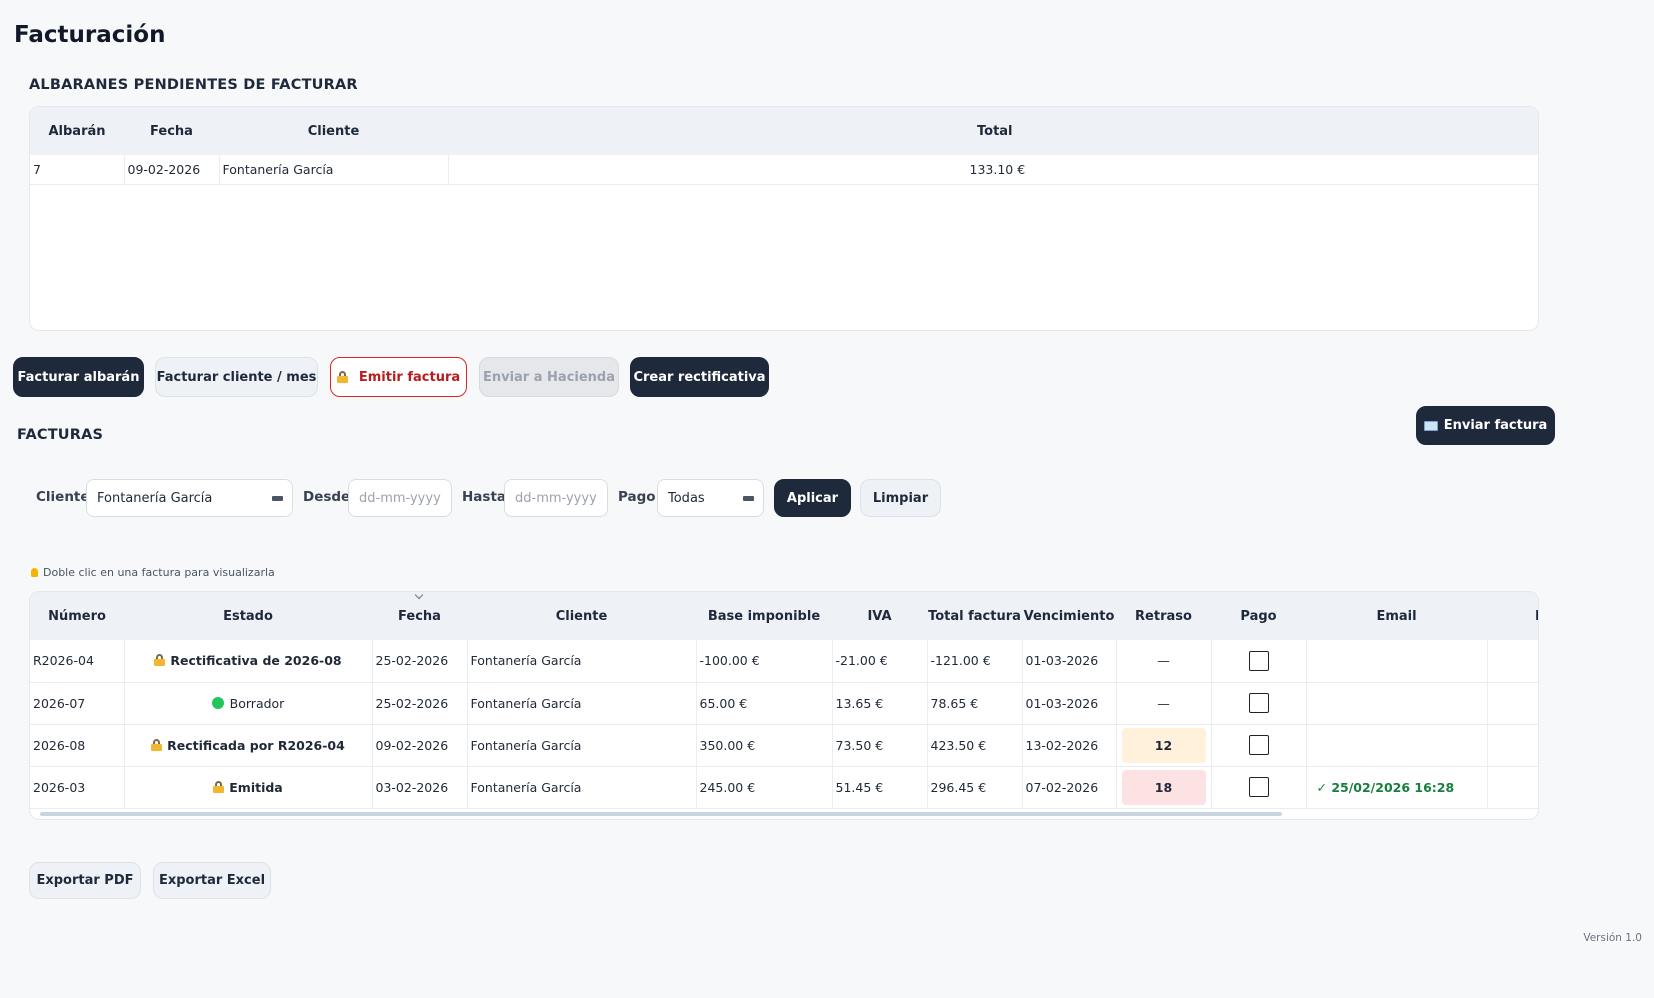 The image size is (1654, 998). Describe the element at coordinates (549, 377) in the screenshot. I see `enviar-hacienda-button: Enviar a Hacienda` at that location.